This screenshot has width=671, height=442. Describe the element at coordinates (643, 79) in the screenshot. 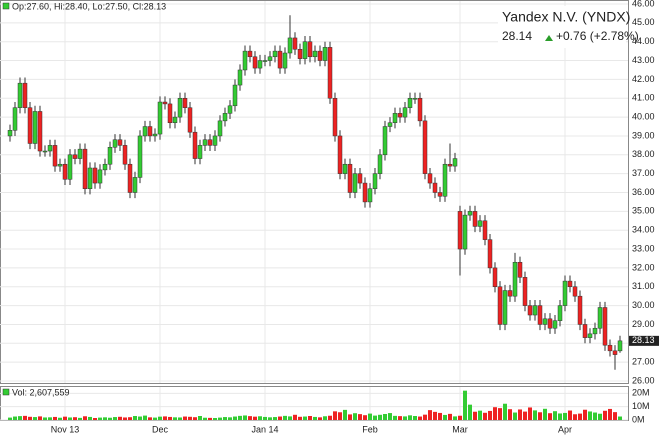

I see `y-tick-label: 42.00` at that location.